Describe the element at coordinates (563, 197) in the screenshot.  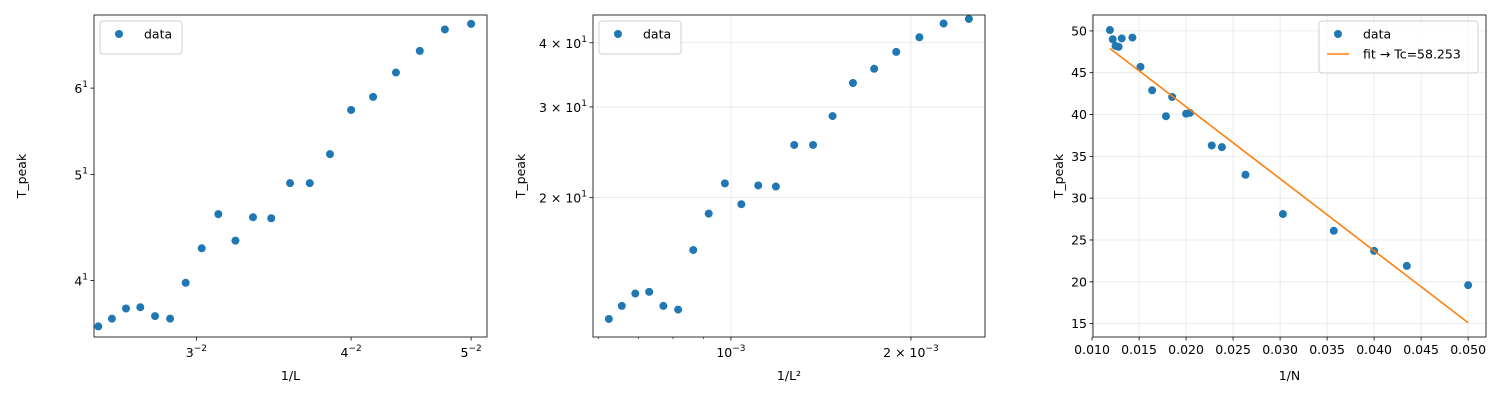
I see `y-tick-label: 2 × 101` at that location.